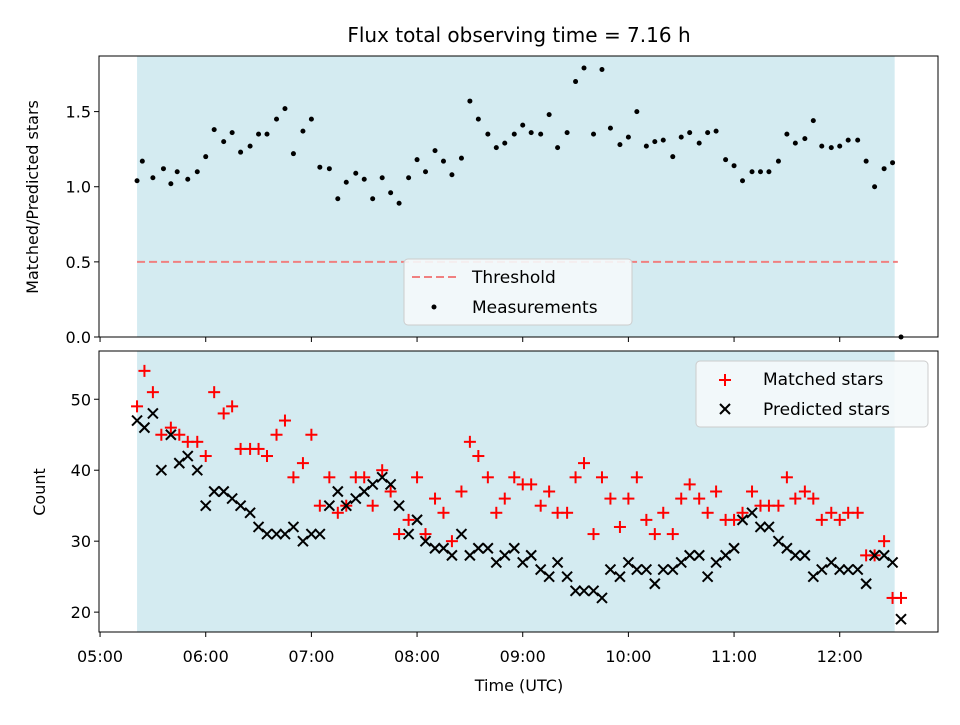  What do you see at coordinates (81, 541) in the screenshot?
I see `bottom-y-tick-label: 30` at bounding box center [81, 541].